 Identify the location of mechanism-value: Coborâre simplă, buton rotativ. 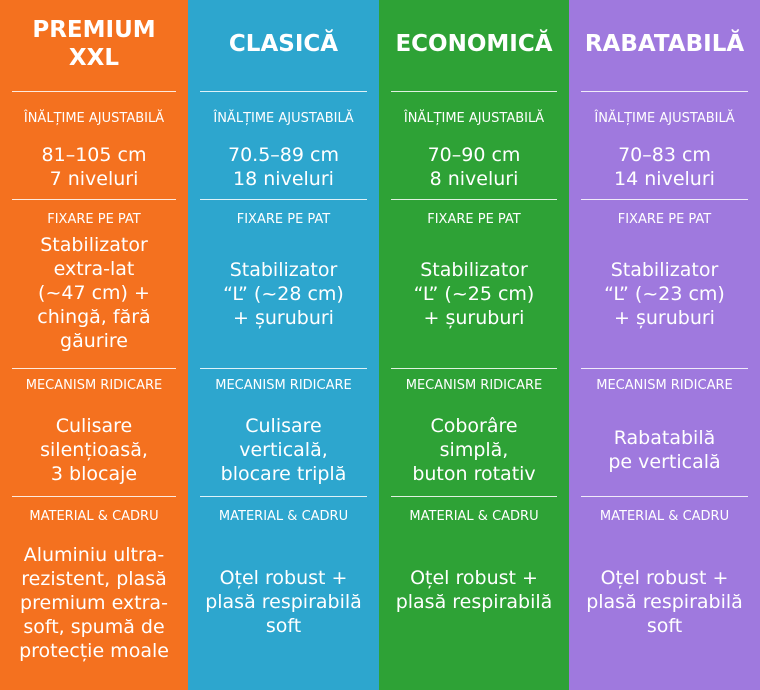
(474, 450).